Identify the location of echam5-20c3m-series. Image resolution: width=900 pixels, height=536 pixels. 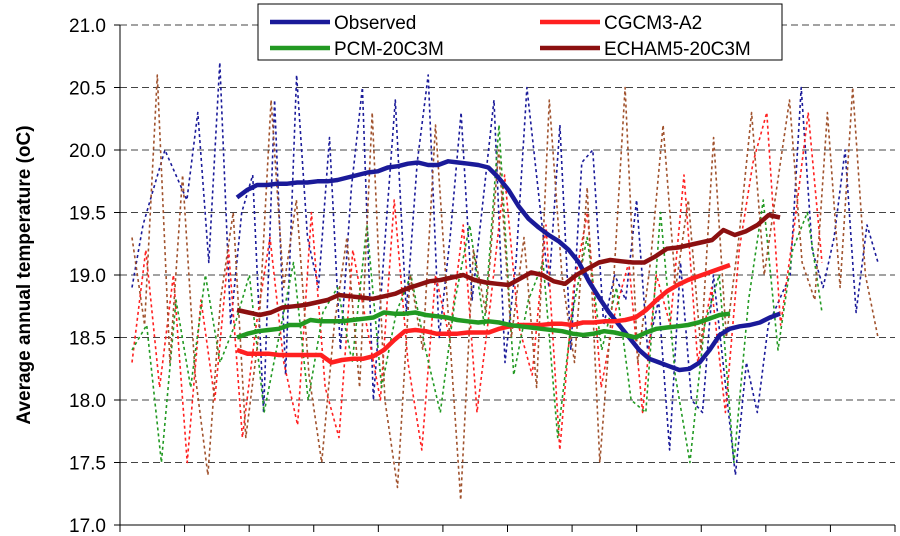
(508, 265).